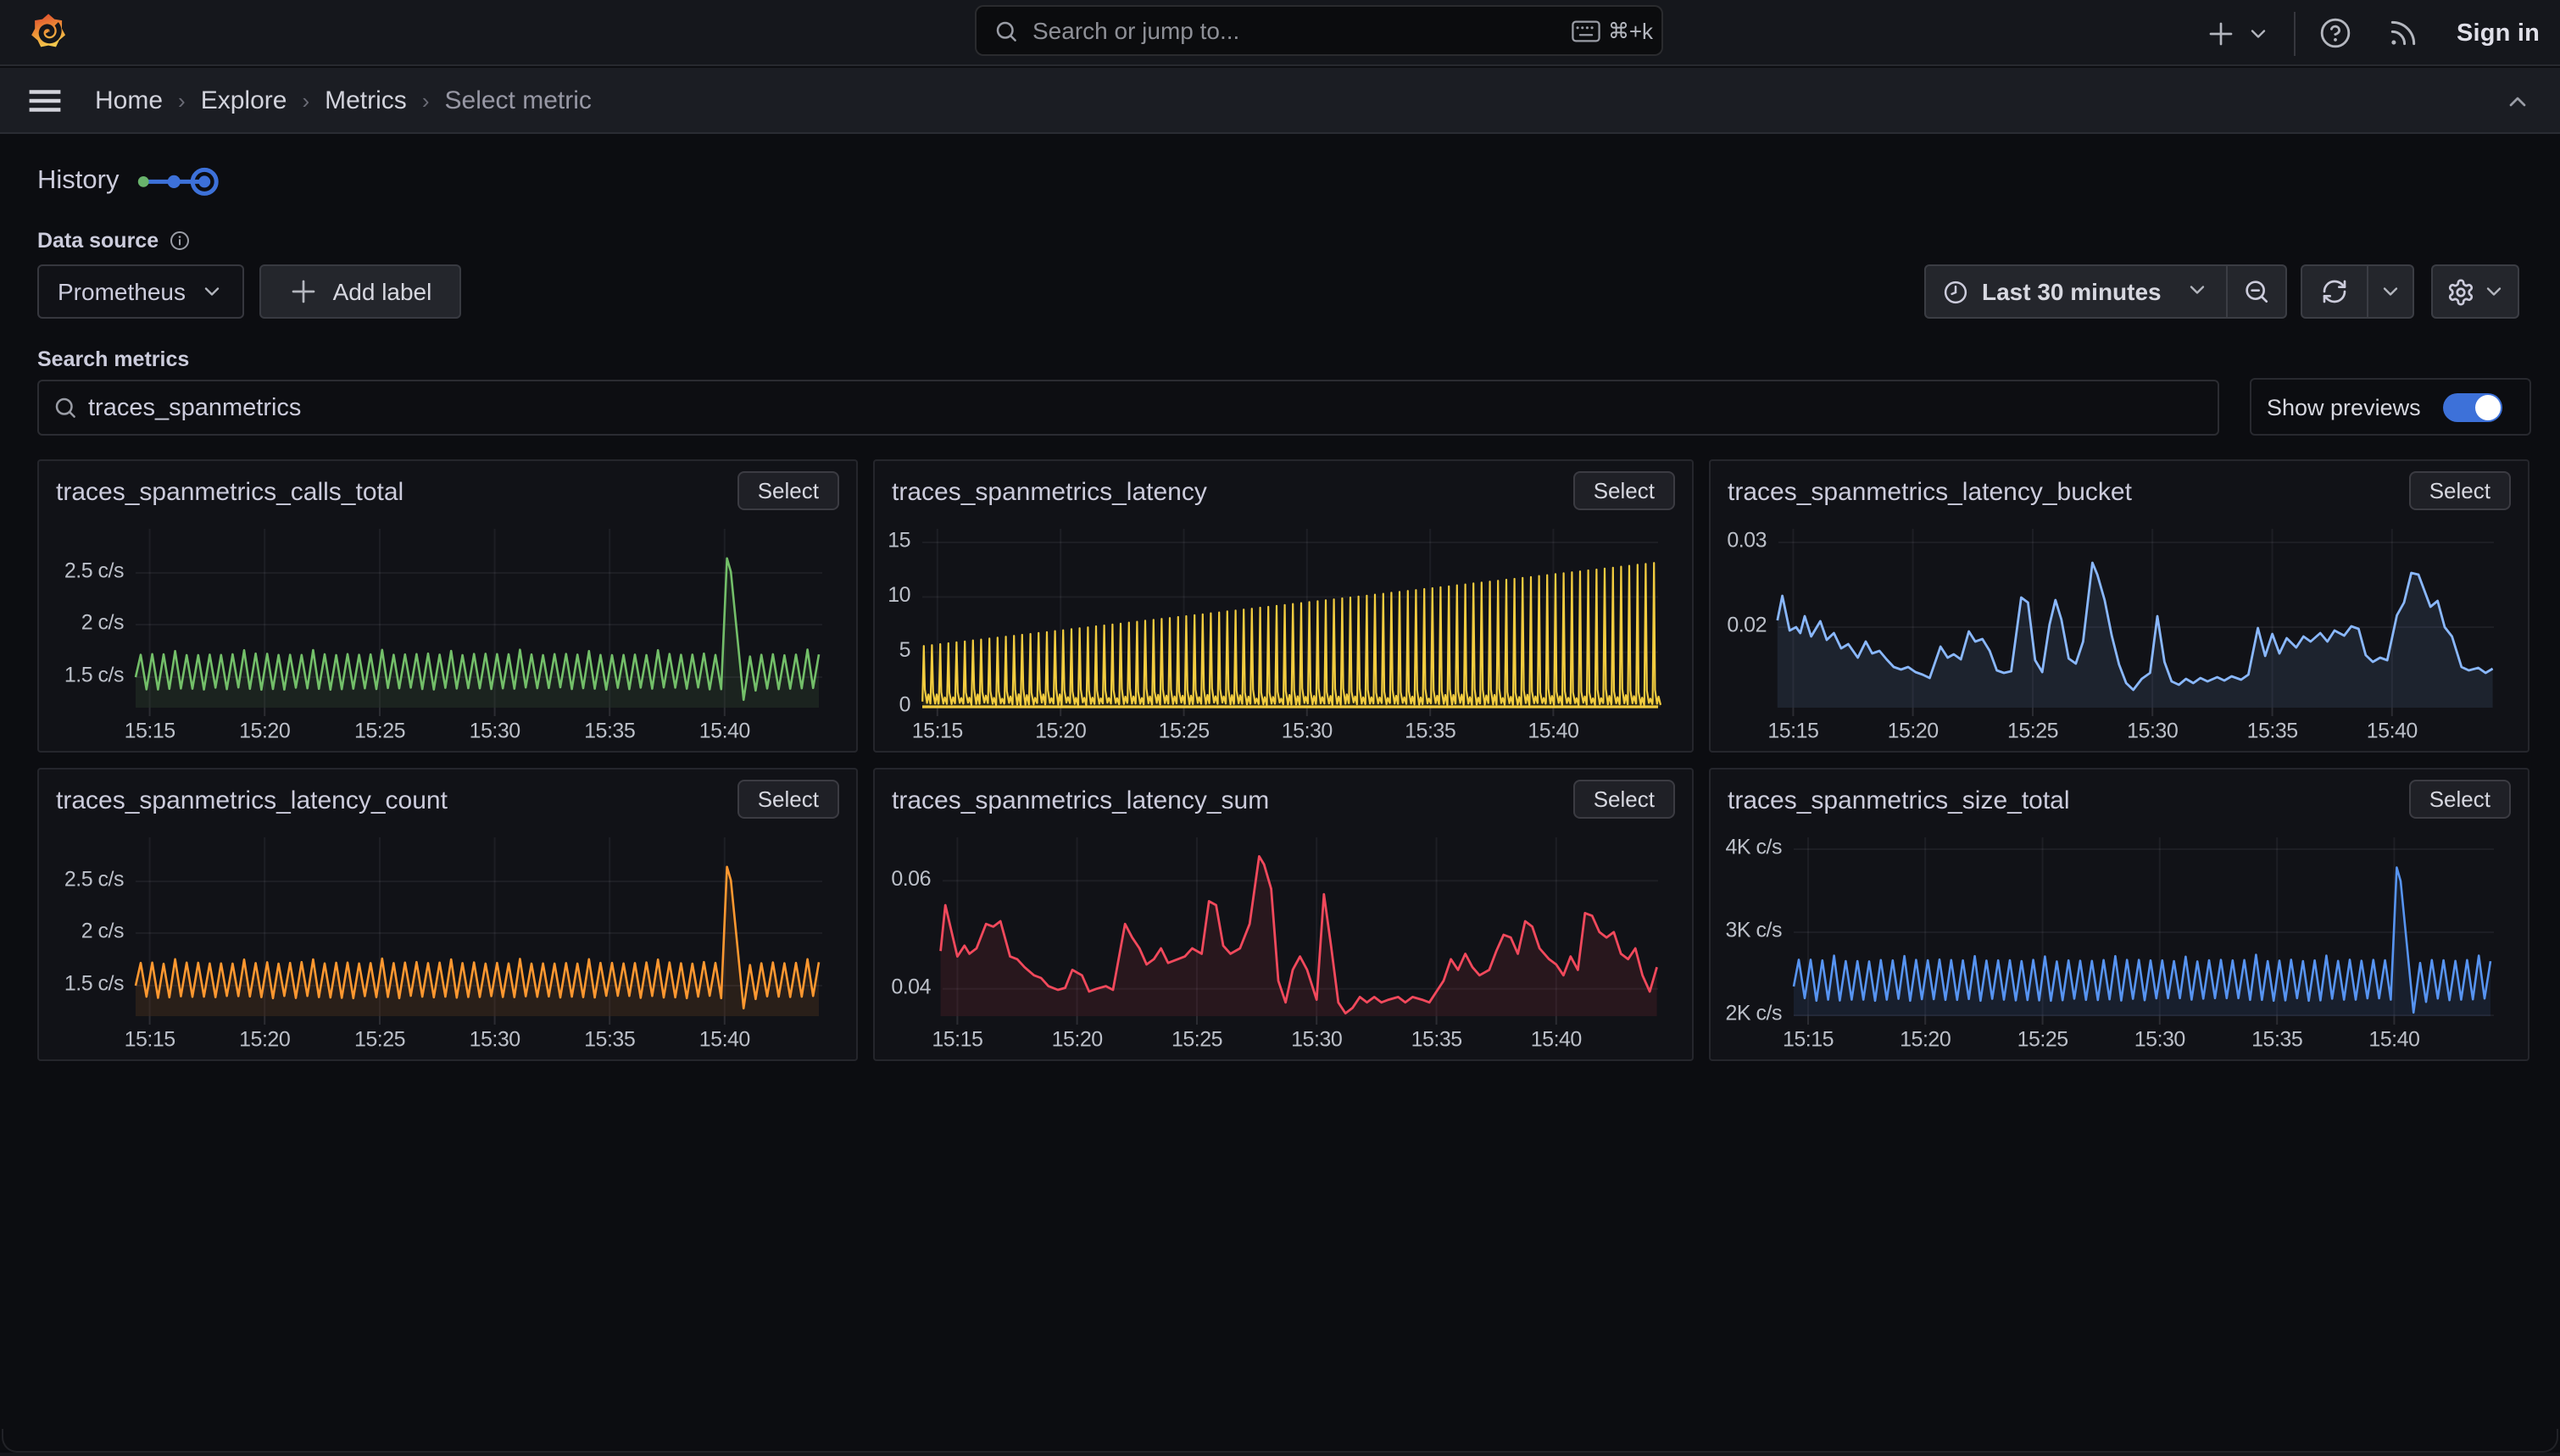 This screenshot has width=2560, height=1456. I want to click on svg-text: 0, so click(904, 705).